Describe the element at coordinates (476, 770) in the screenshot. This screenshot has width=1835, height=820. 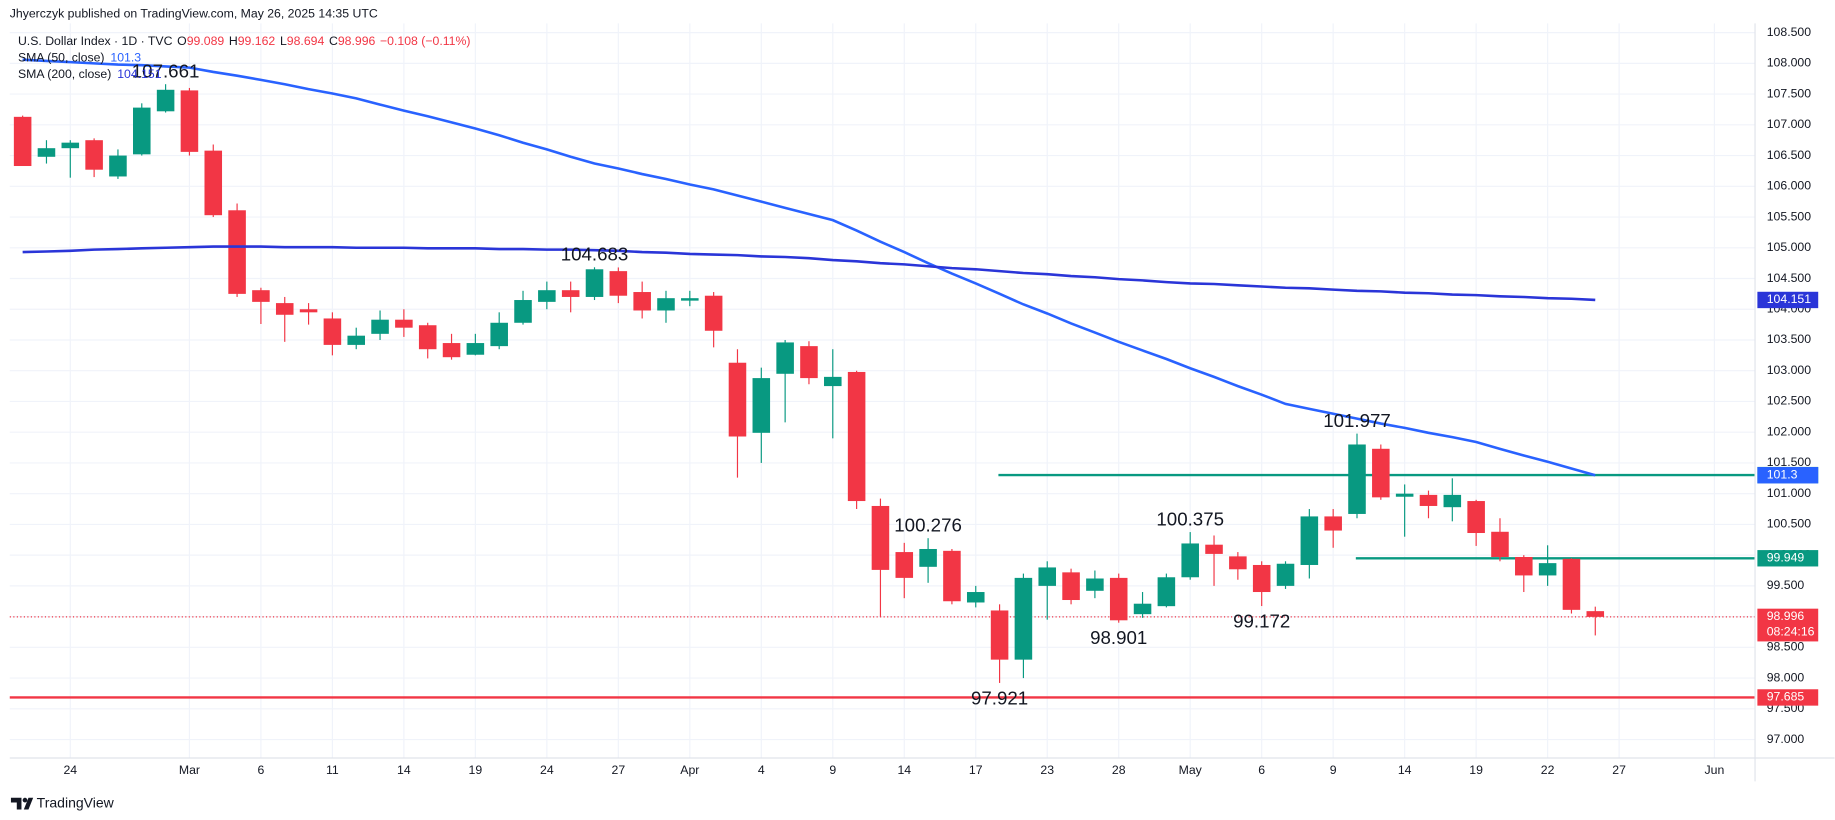
I see `x-tick-label: 19` at that location.